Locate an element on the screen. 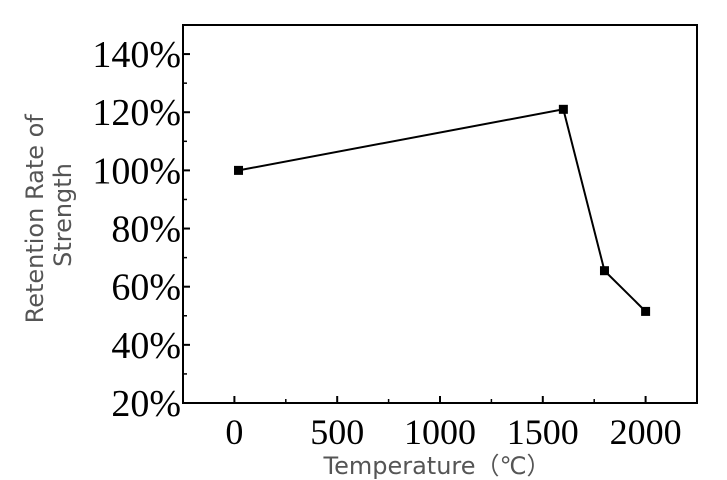 This screenshot has height=480, width=727. x-axis: 0 500 1000 1500 2000 is located at coordinates (453, 424).